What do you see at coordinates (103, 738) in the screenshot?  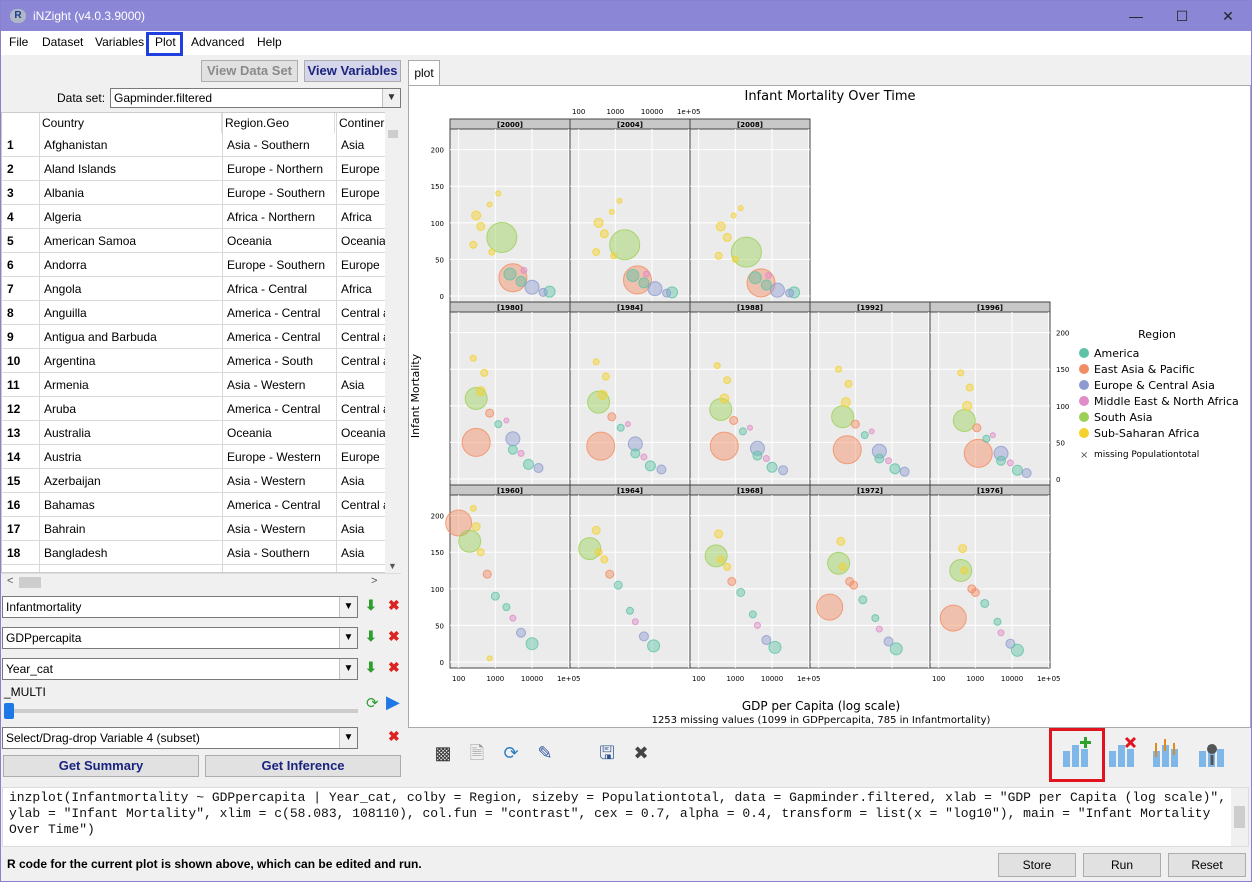 I see `variable-4-value: Select/Drag-drop Variable 4 (subset)` at bounding box center [103, 738].